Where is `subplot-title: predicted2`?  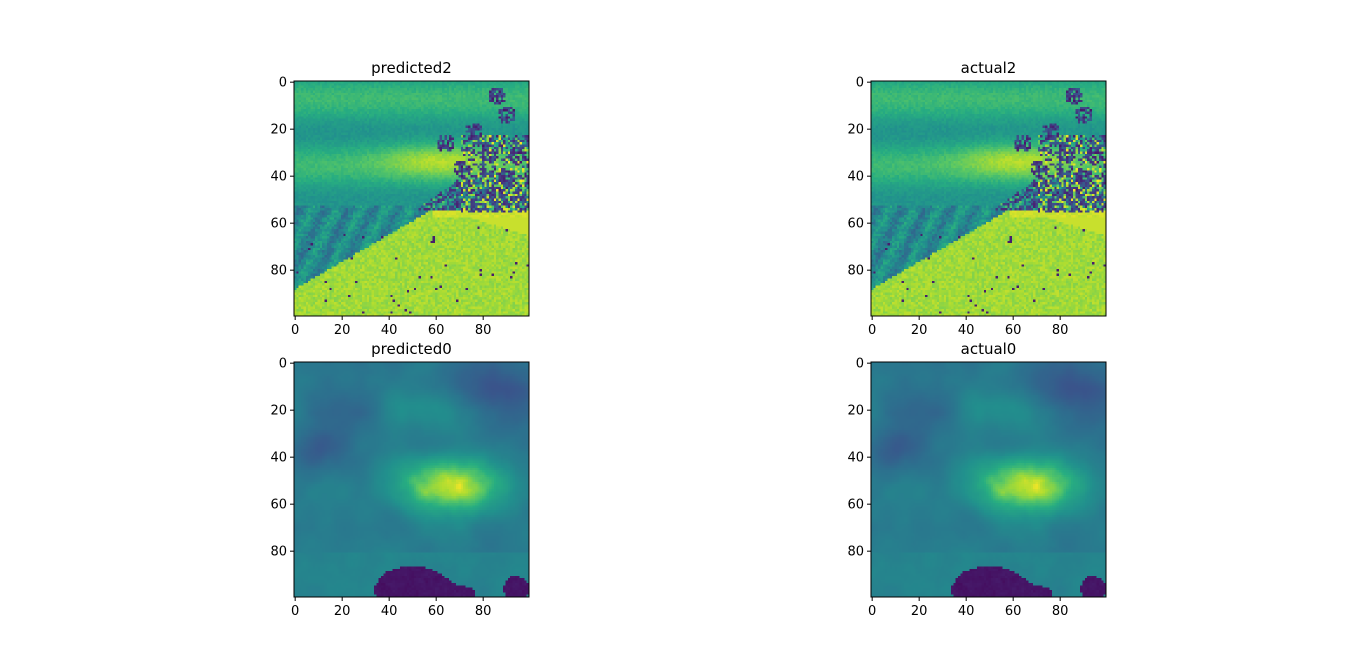 subplot-title: predicted2 is located at coordinates (411, 68).